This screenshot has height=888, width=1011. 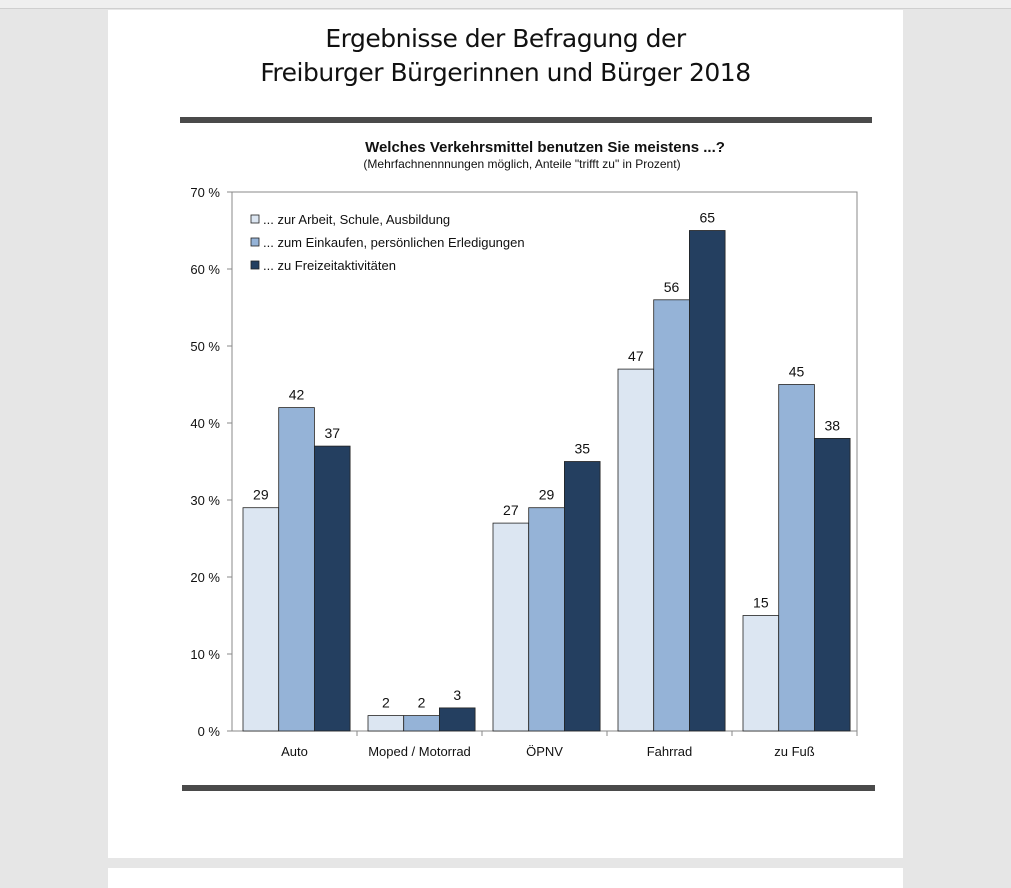 What do you see at coordinates (707, 218) in the screenshot?
I see `data-label: 65` at bounding box center [707, 218].